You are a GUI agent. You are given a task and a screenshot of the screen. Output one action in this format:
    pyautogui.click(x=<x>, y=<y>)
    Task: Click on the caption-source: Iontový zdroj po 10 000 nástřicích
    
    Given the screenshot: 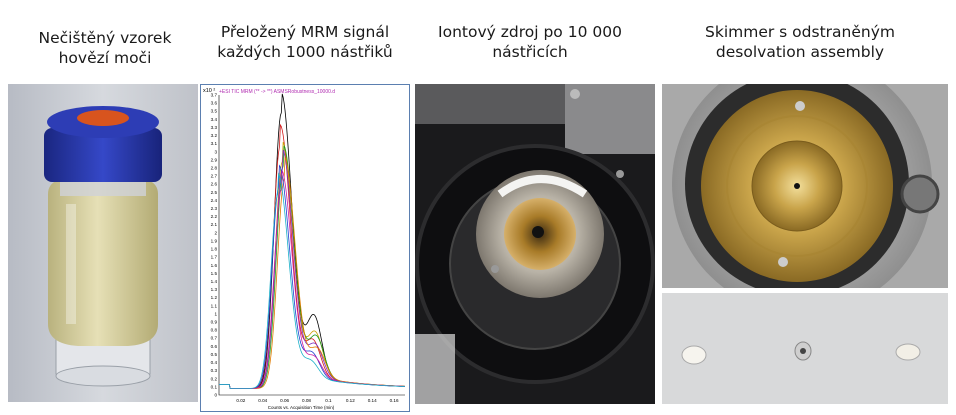 What is the action you would take?
    pyautogui.click(x=530, y=42)
    